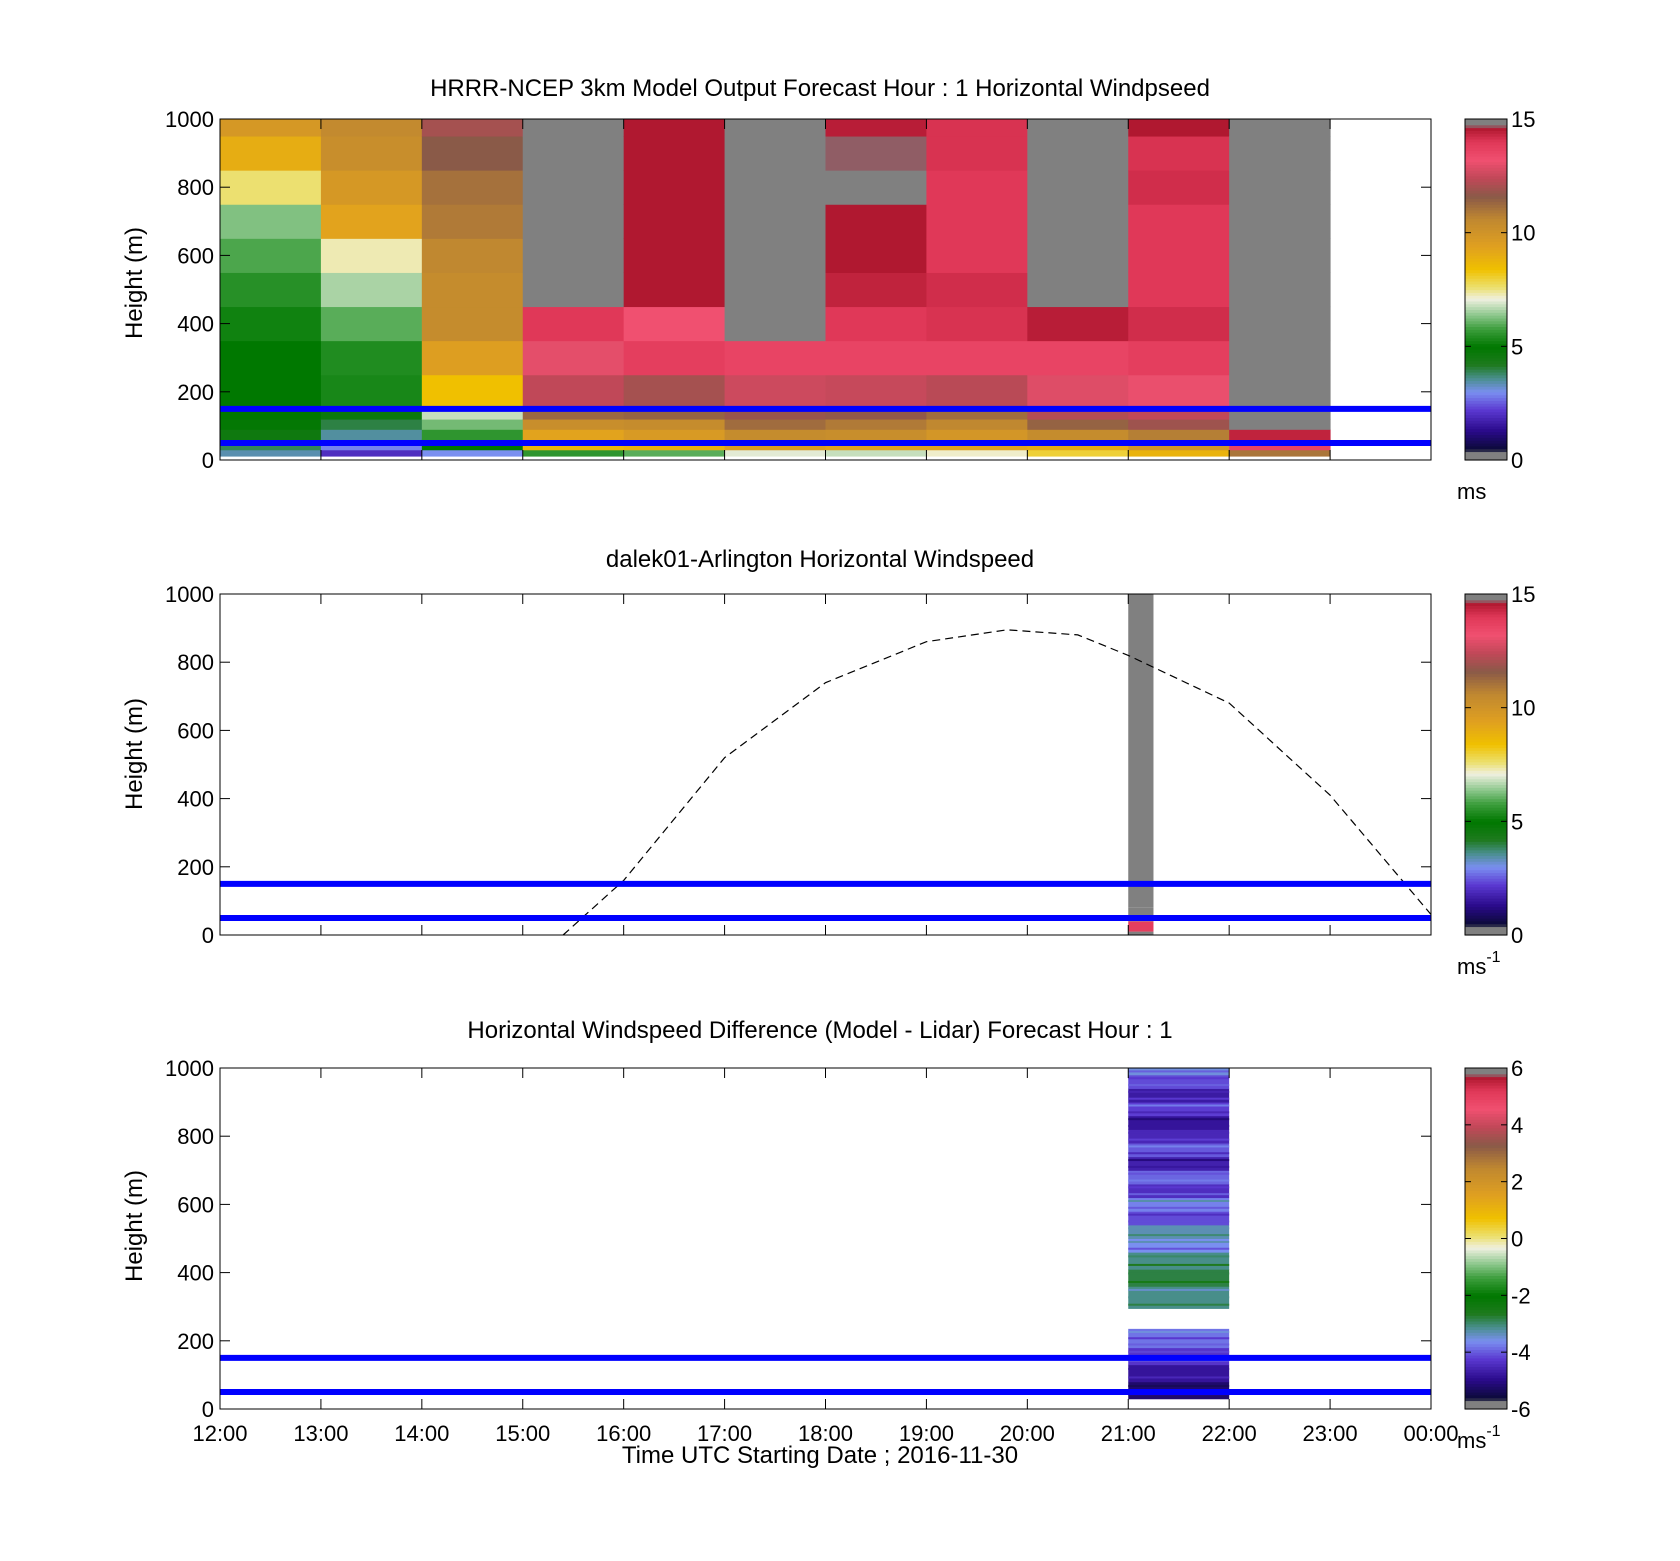 This screenshot has height=1561, width=1680. I want to click on difference-cell, so click(1179, 1163).